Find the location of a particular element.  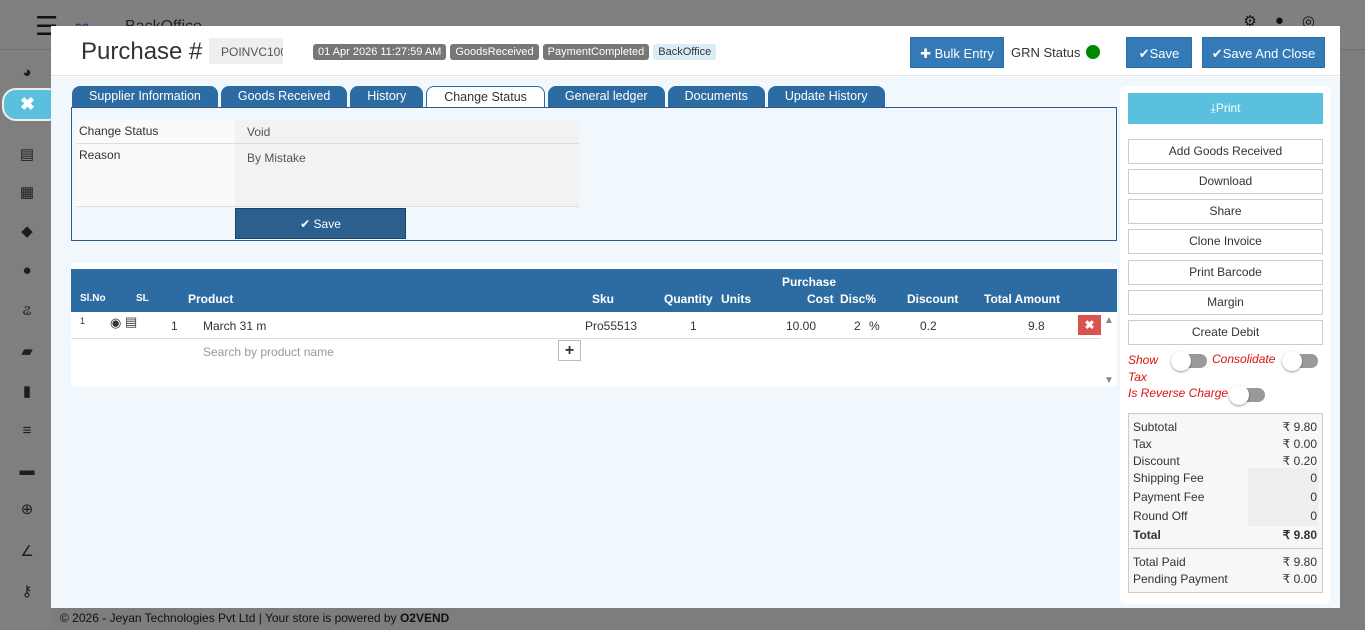

create-debit-button: Create Debit is located at coordinates (1225, 332).